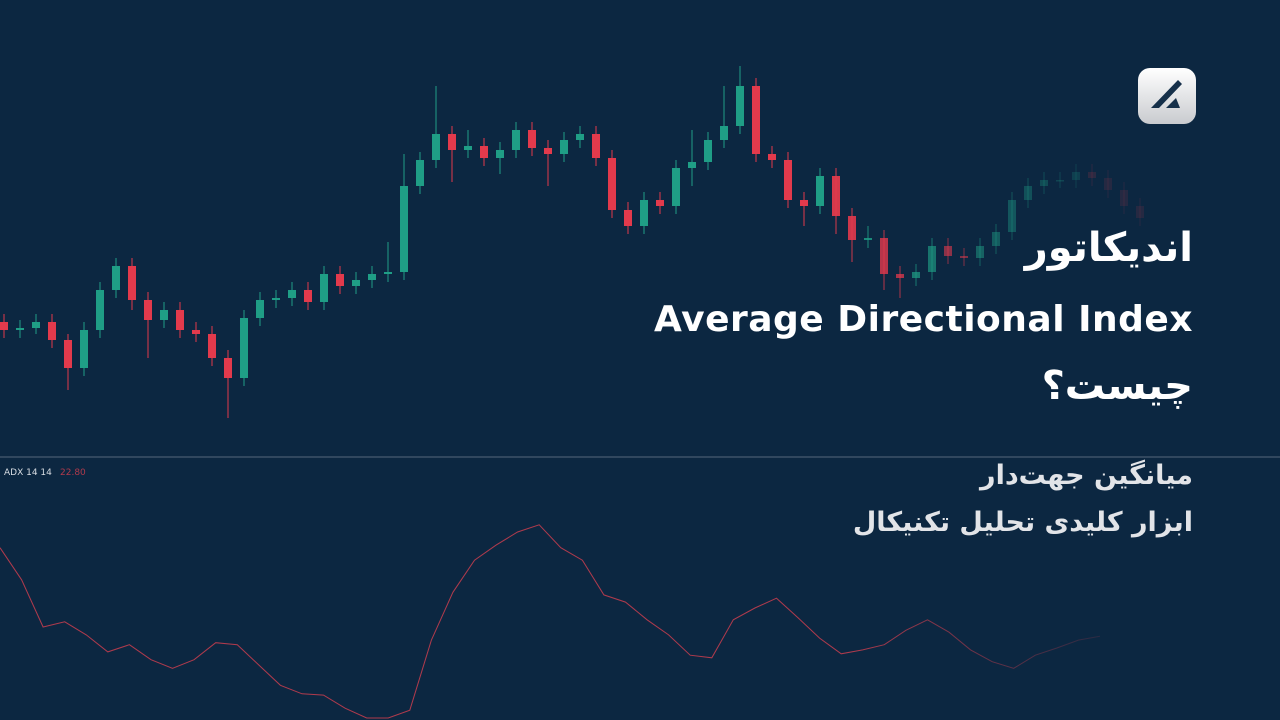 This screenshot has height=720, width=1280. Describe the element at coordinates (1117, 386) in the screenshot. I see `headline-3: چیست؟` at that location.